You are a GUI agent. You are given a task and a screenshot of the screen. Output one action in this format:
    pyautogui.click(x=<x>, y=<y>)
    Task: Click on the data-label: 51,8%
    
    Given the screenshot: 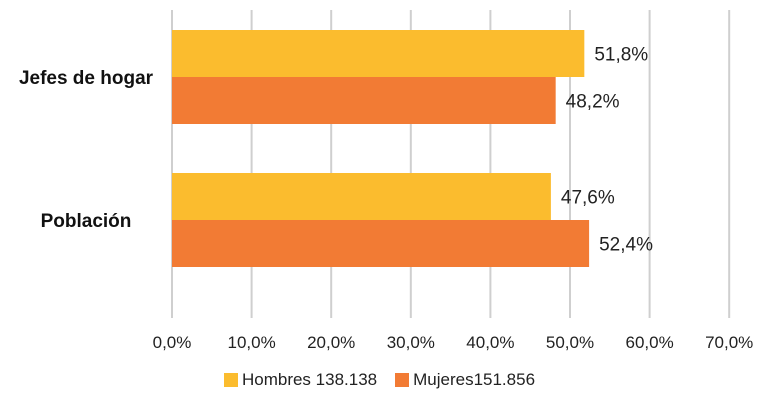 What is the action you would take?
    pyautogui.click(x=621, y=55)
    